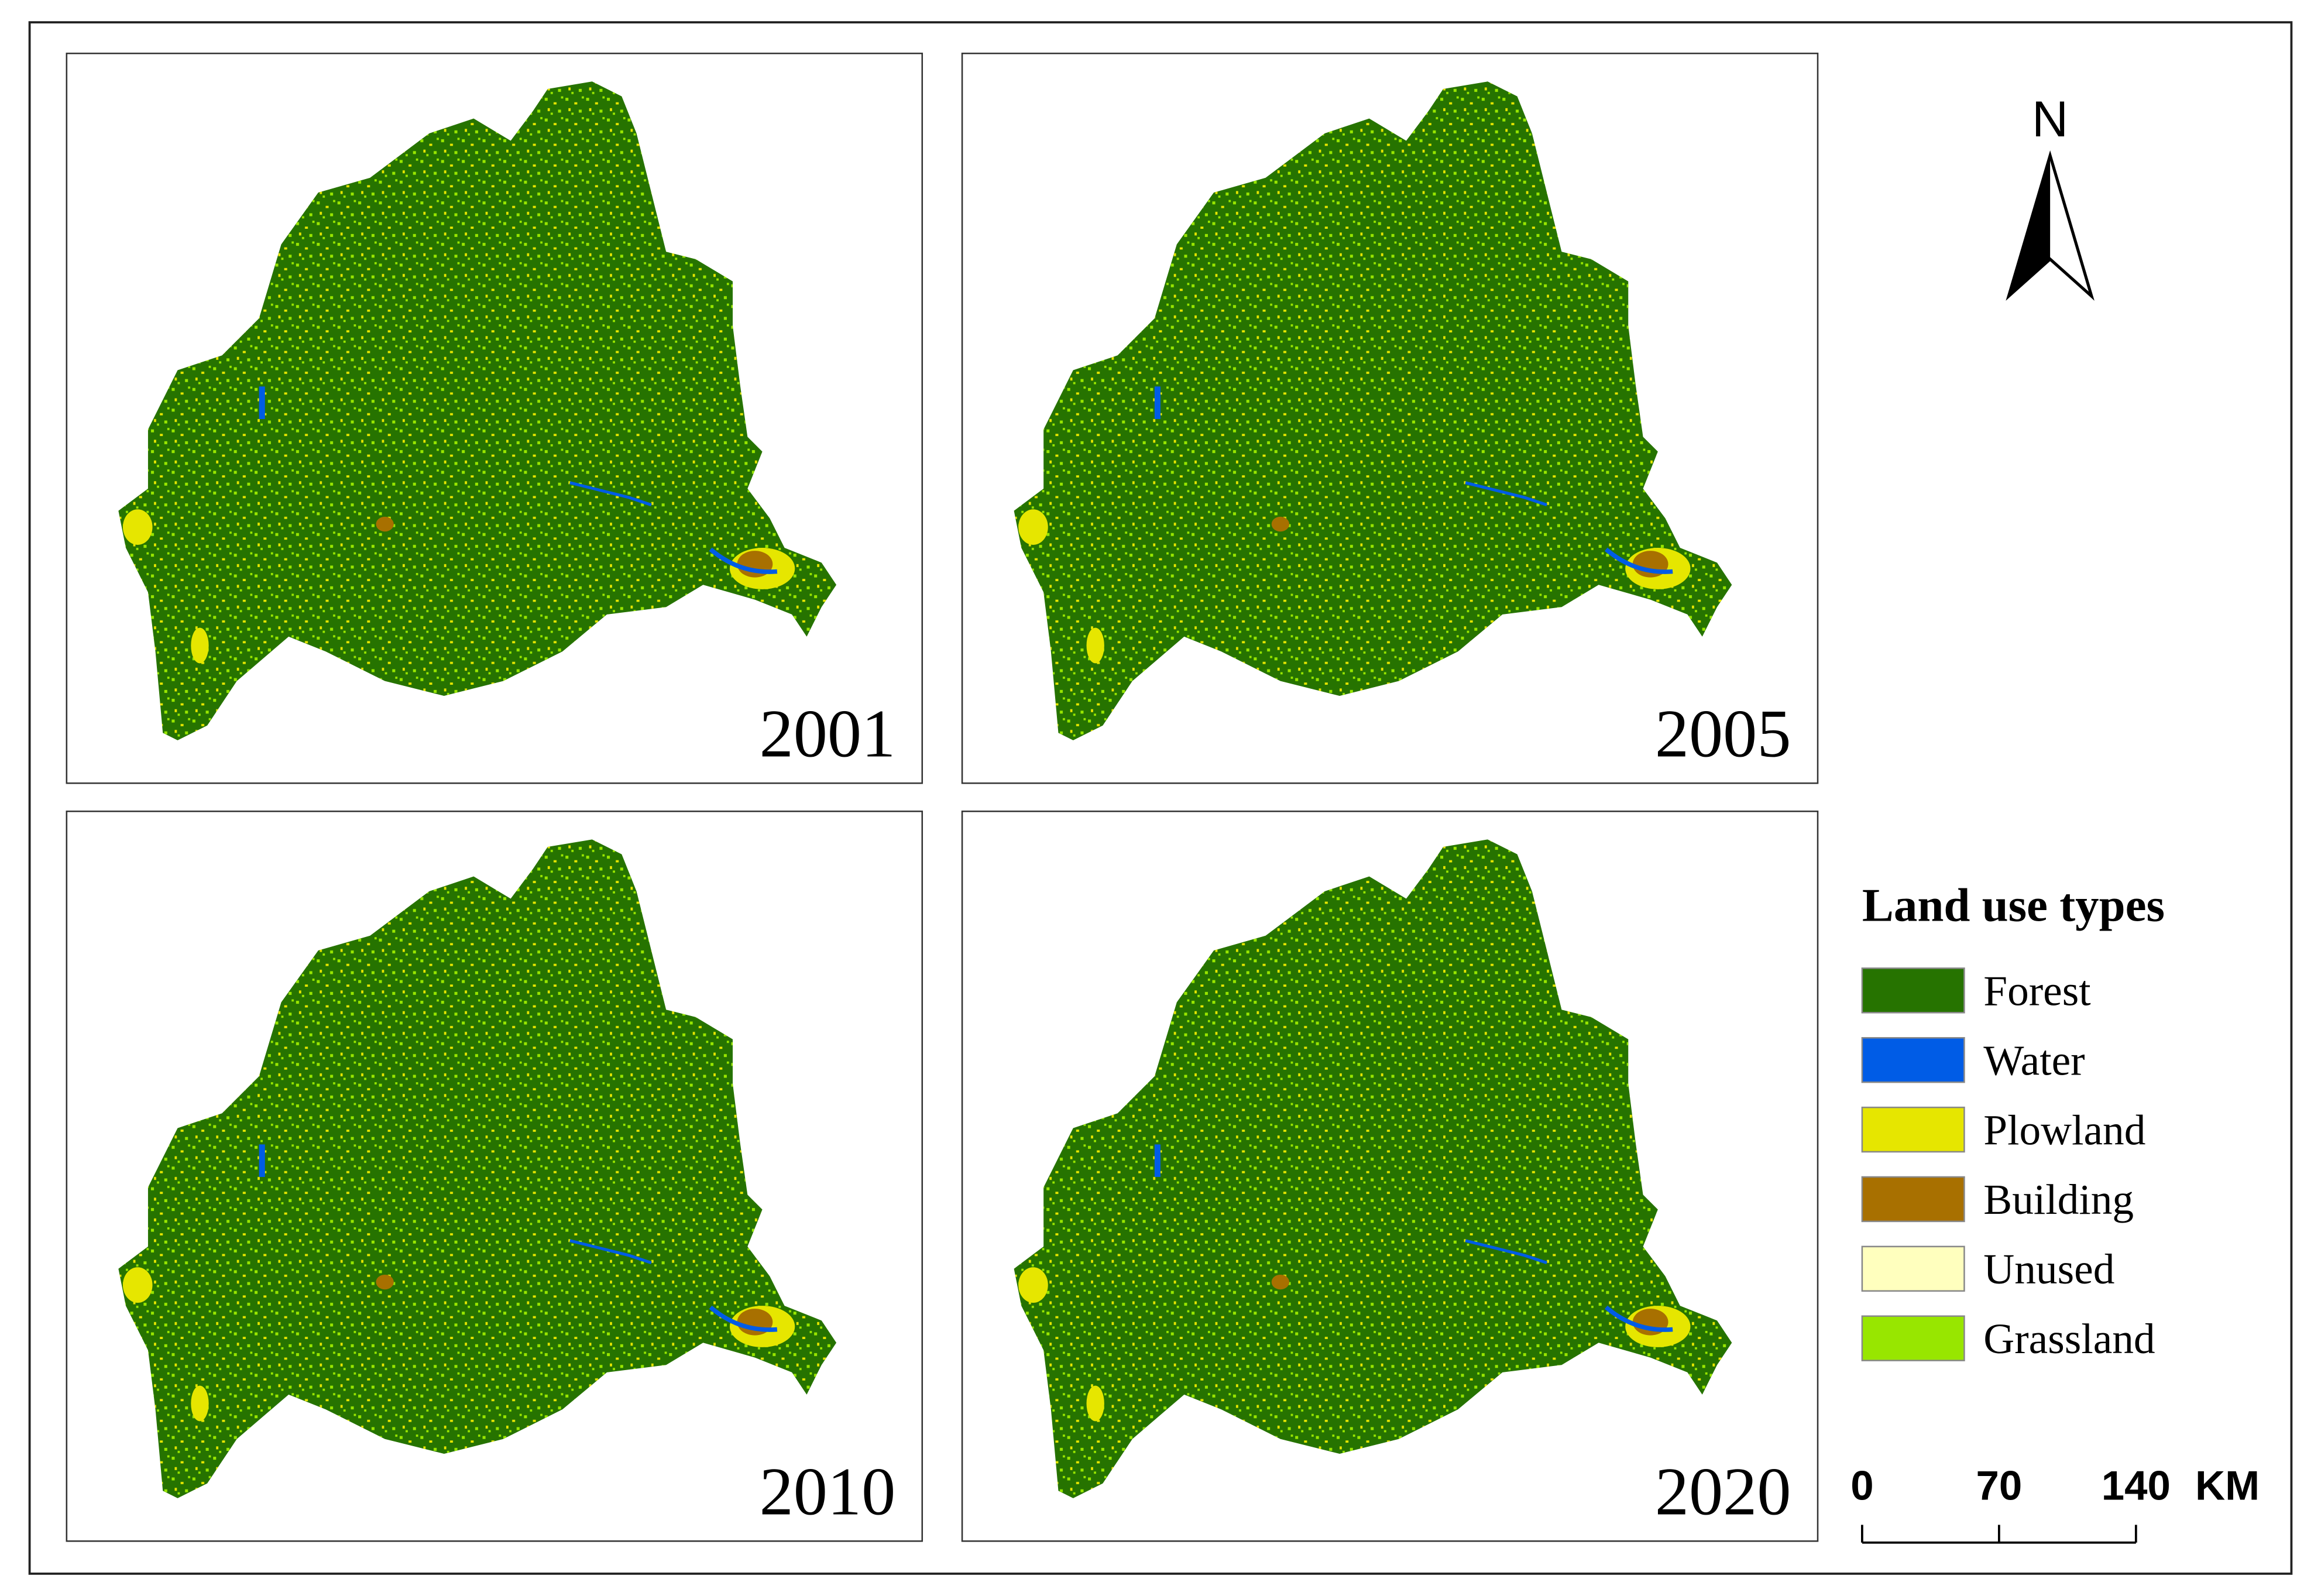 This screenshot has width=2321, height=1596. I want to click on legend-label: Grassland, so click(2069, 1339).